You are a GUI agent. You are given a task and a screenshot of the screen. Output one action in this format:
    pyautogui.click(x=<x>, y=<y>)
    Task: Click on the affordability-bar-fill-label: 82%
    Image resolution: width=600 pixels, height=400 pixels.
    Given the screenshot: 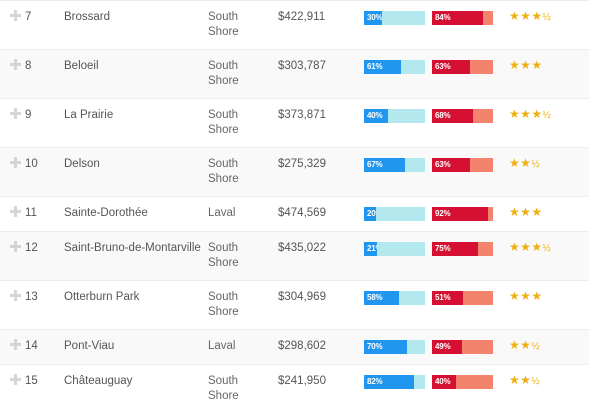 What is the action you would take?
    pyautogui.click(x=375, y=381)
    